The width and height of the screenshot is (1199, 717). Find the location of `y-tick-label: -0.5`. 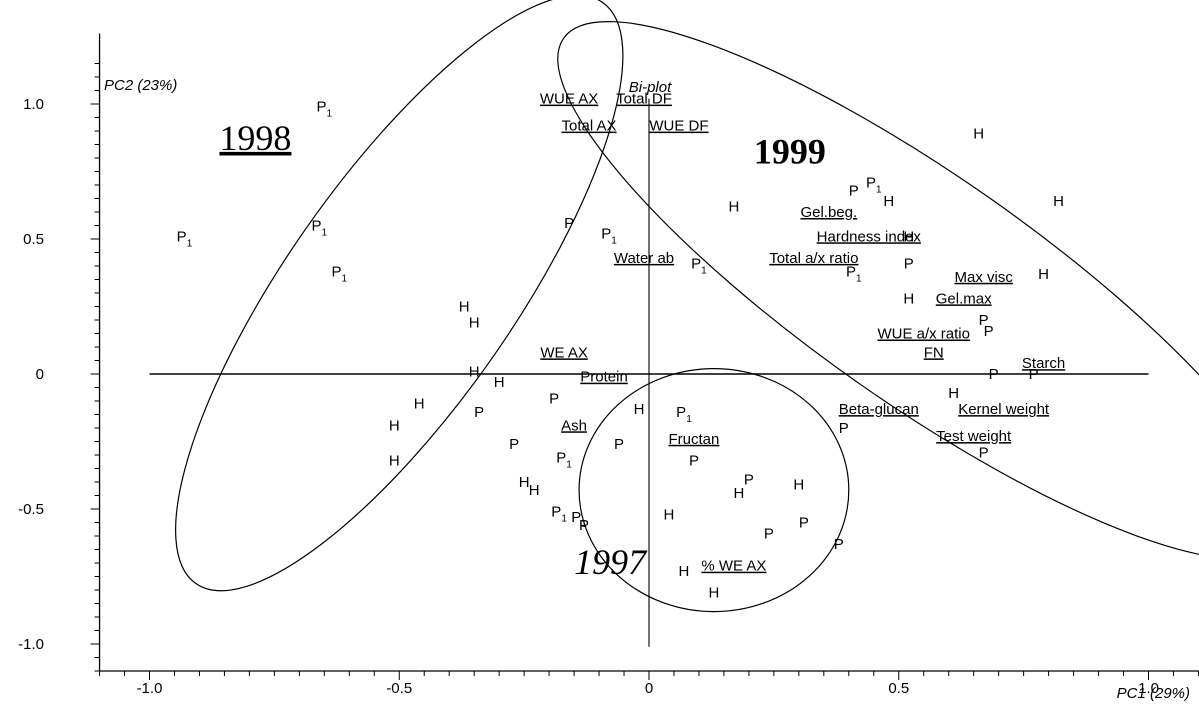

y-tick-label: -0.5 is located at coordinates (31, 509).